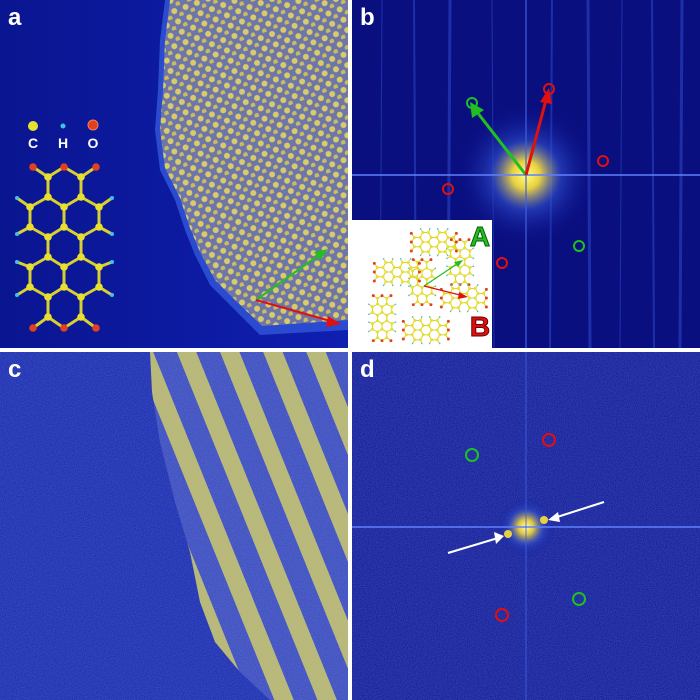 The width and height of the screenshot is (700, 700). Describe the element at coordinates (473, 545) in the screenshot. I see `arrow-pointer` at that location.